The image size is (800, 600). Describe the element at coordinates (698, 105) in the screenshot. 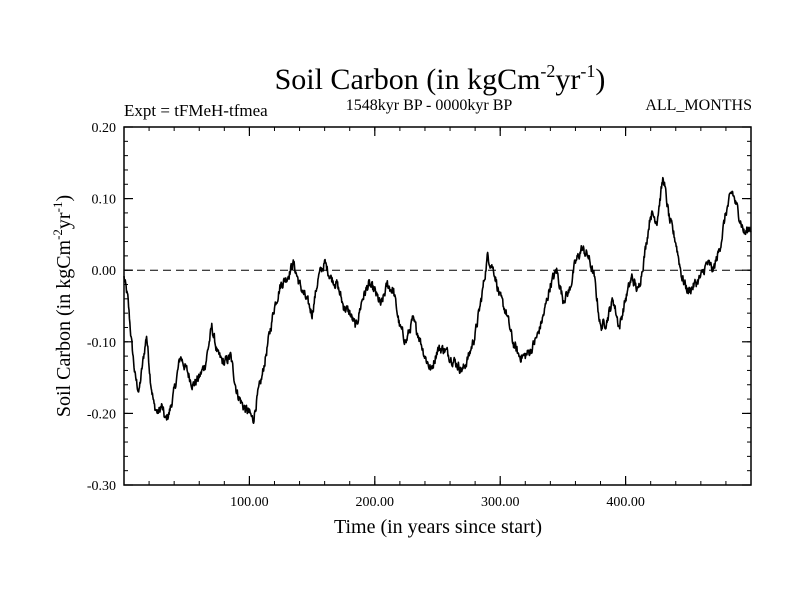

I see `months-label: ALL_MONTHS` at that location.